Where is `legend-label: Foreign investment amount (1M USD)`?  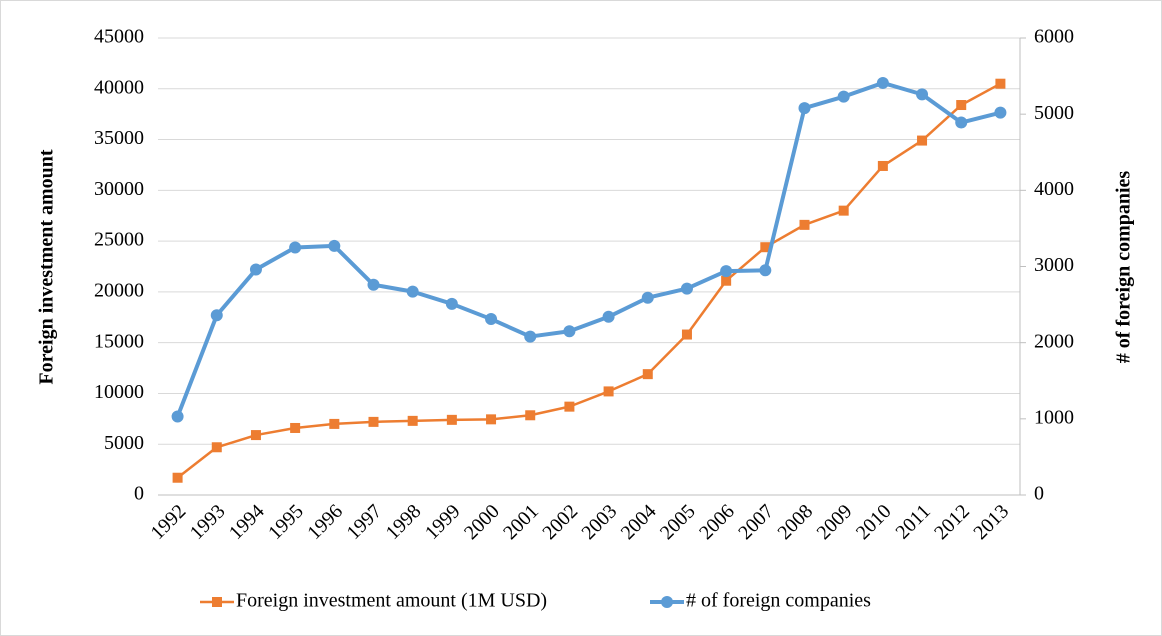 legend-label: Foreign investment amount (1M USD) is located at coordinates (391, 601).